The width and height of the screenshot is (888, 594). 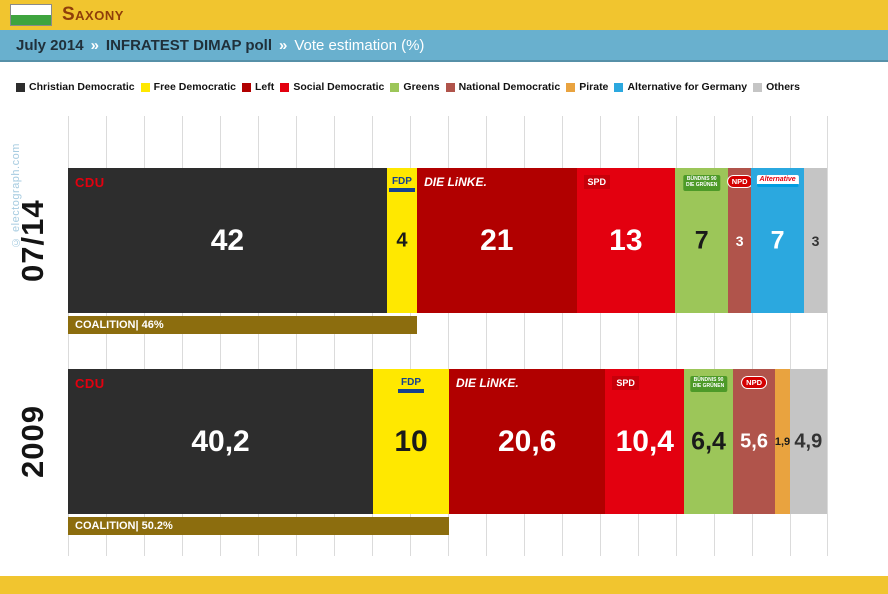 I want to click on legend-item-others: Others, so click(x=776, y=87).